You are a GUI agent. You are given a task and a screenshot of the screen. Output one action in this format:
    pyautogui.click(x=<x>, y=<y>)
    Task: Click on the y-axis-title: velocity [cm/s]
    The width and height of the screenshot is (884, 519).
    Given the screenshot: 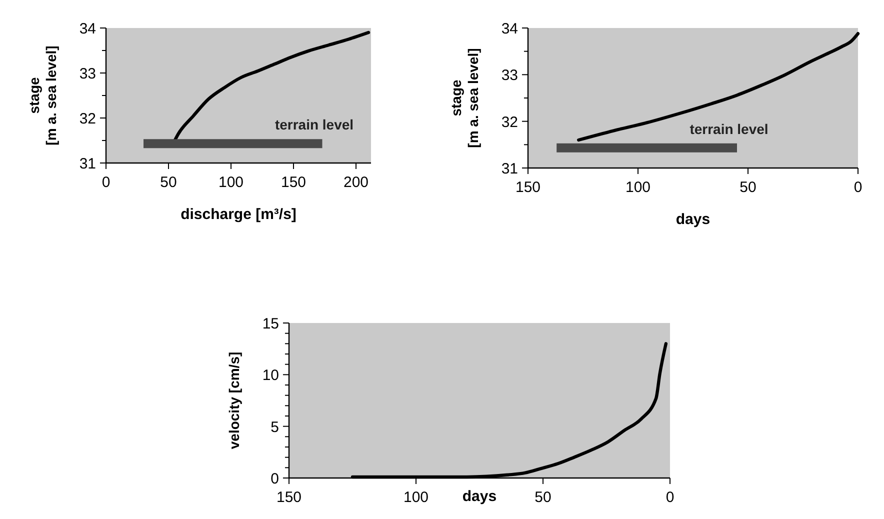 What is the action you would take?
    pyautogui.click(x=234, y=401)
    